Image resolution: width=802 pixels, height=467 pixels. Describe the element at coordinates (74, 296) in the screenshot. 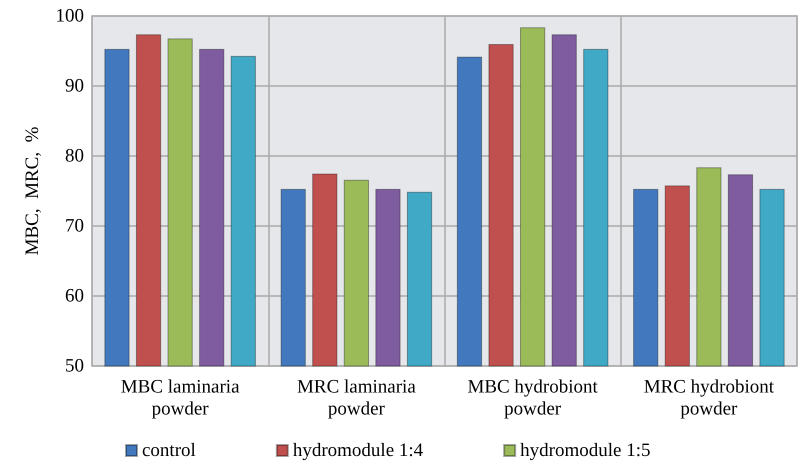

I see `y-tick-label: 60` at that location.